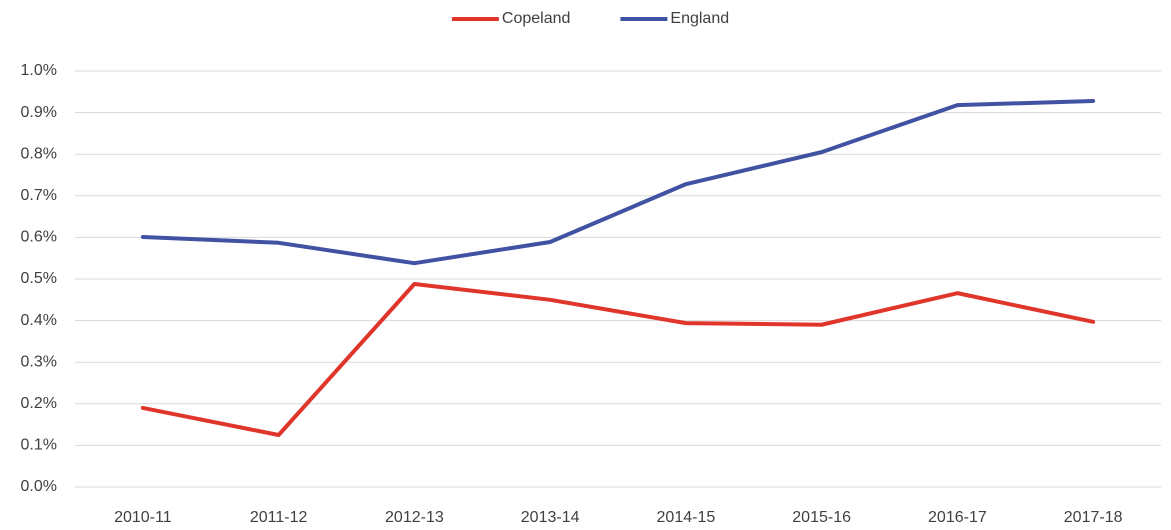 The width and height of the screenshot is (1171, 530). I want to click on y-tick-label: 0.7%, so click(39, 195).